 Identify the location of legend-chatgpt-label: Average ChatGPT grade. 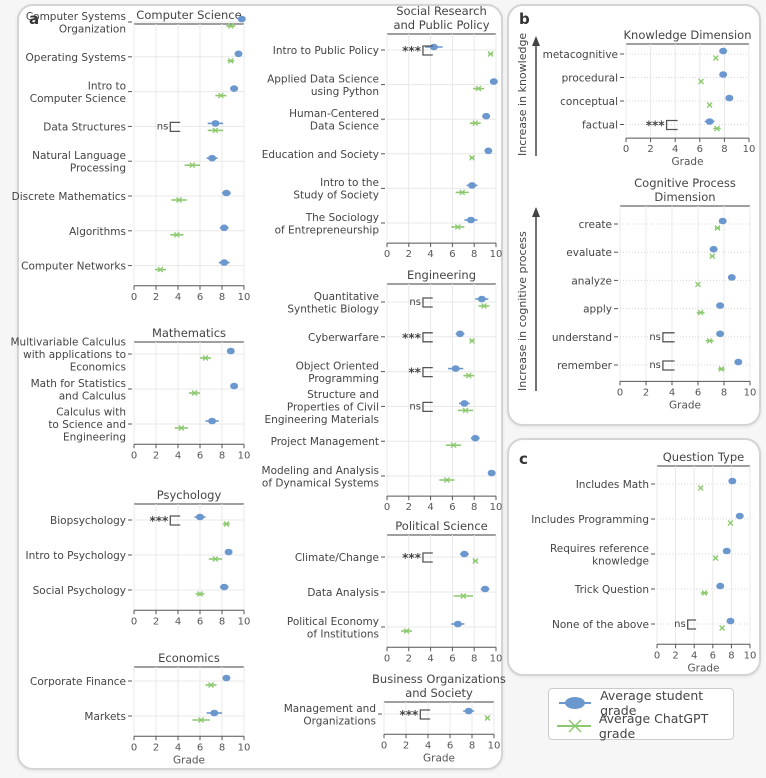
(653, 726).